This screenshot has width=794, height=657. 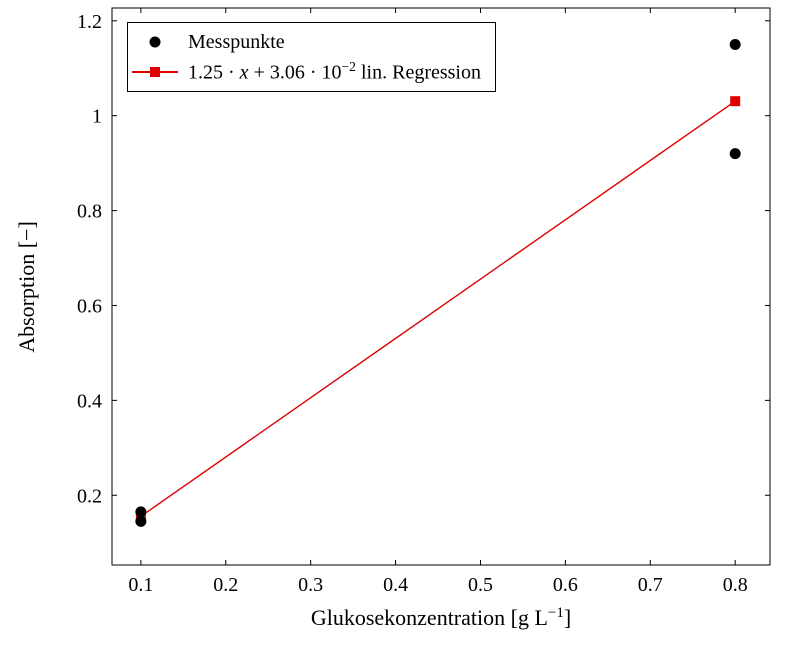 What do you see at coordinates (236, 41) in the screenshot?
I see `legend-label: Messpunkte` at bounding box center [236, 41].